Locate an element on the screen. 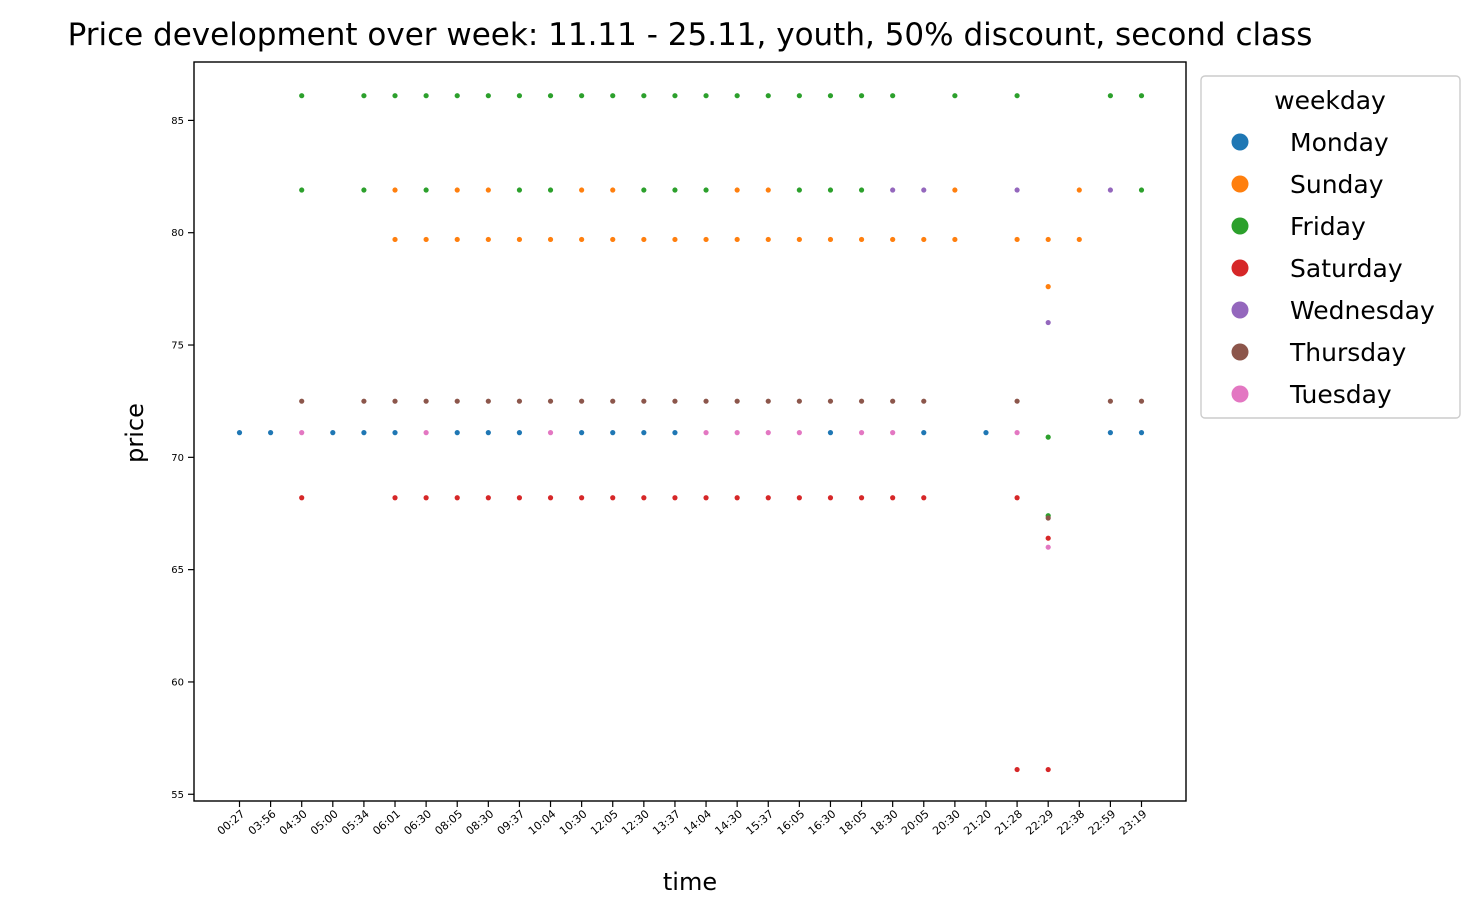 This screenshot has height=916, width=1480. legend-label-sunday: Sunday is located at coordinates (1337, 184).